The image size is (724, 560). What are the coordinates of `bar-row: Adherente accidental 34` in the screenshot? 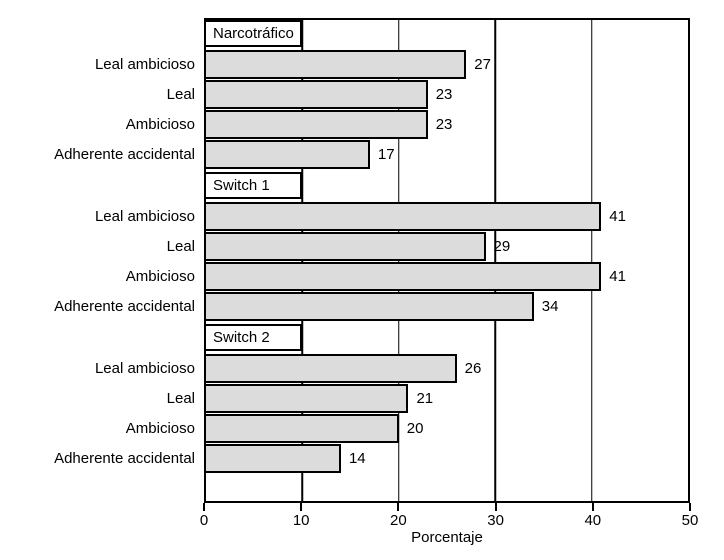 It's located at (371, 307).